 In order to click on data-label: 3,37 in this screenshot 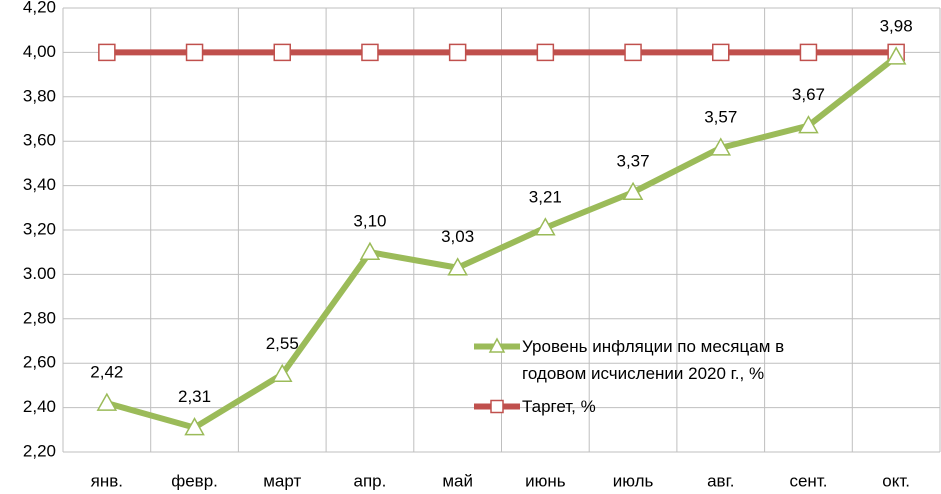, I will do `click(633, 161)`.